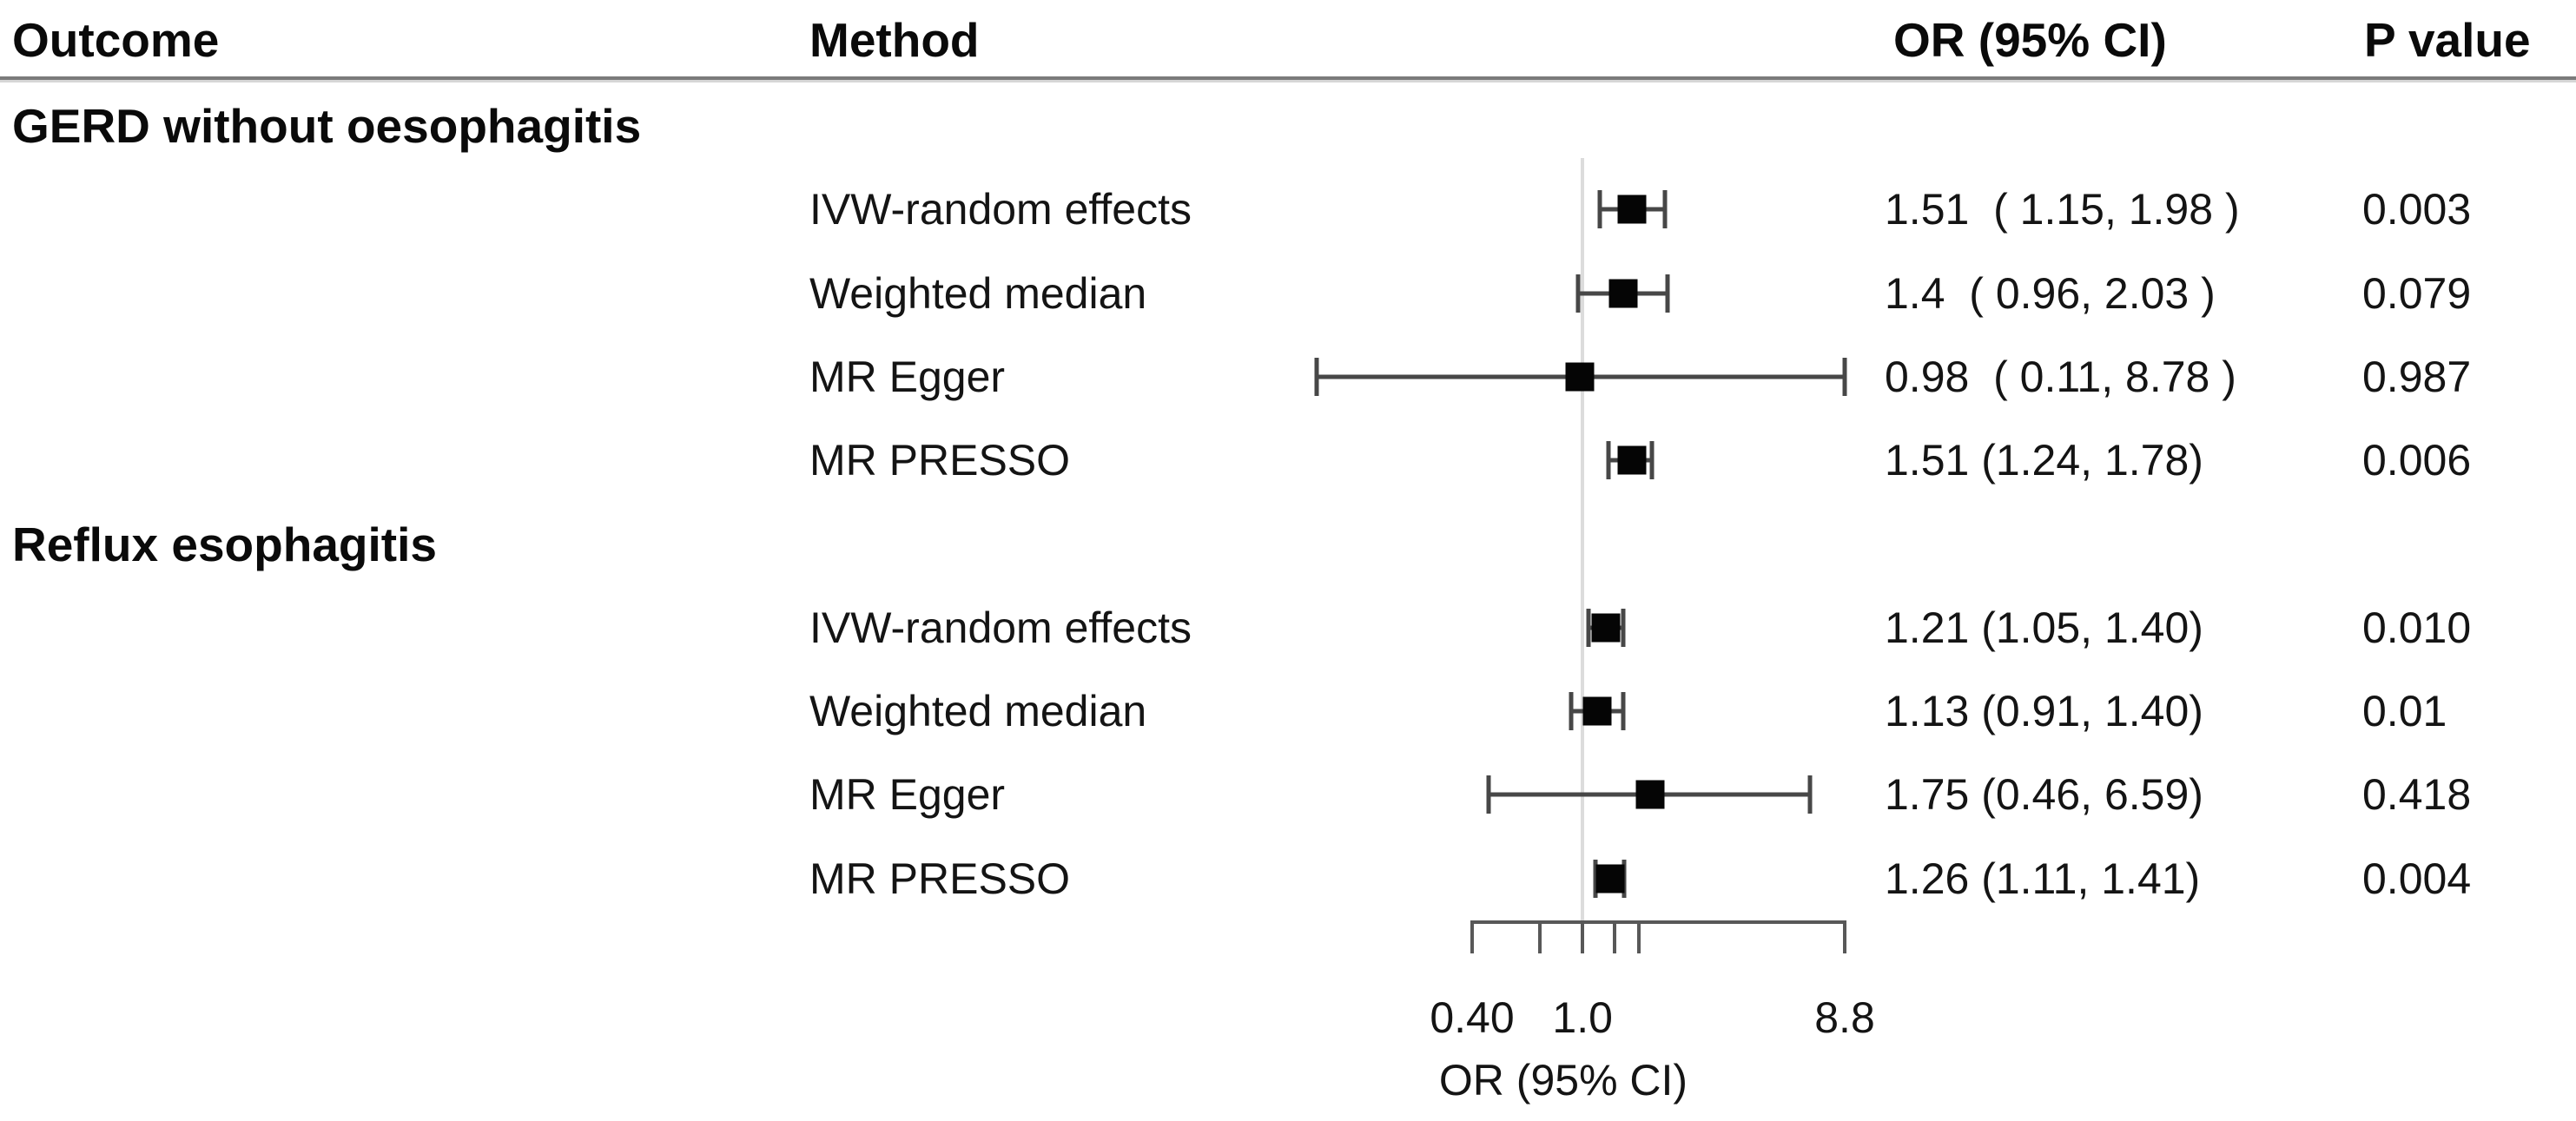  I want to click on row-p-value: 0.003, so click(2417, 210).